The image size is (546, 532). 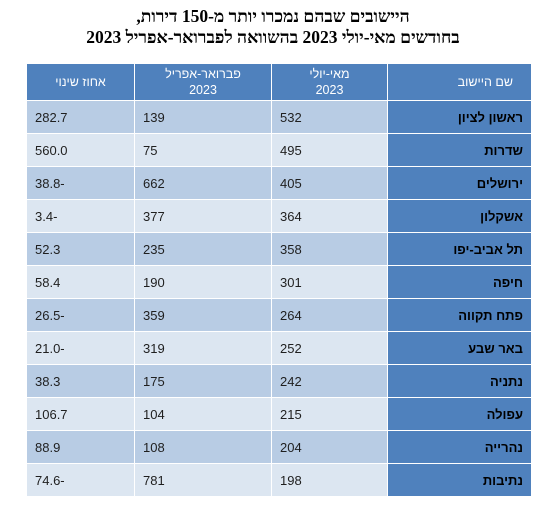 I want to click on feb-apr-cell: 359, so click(x=203, y=315).